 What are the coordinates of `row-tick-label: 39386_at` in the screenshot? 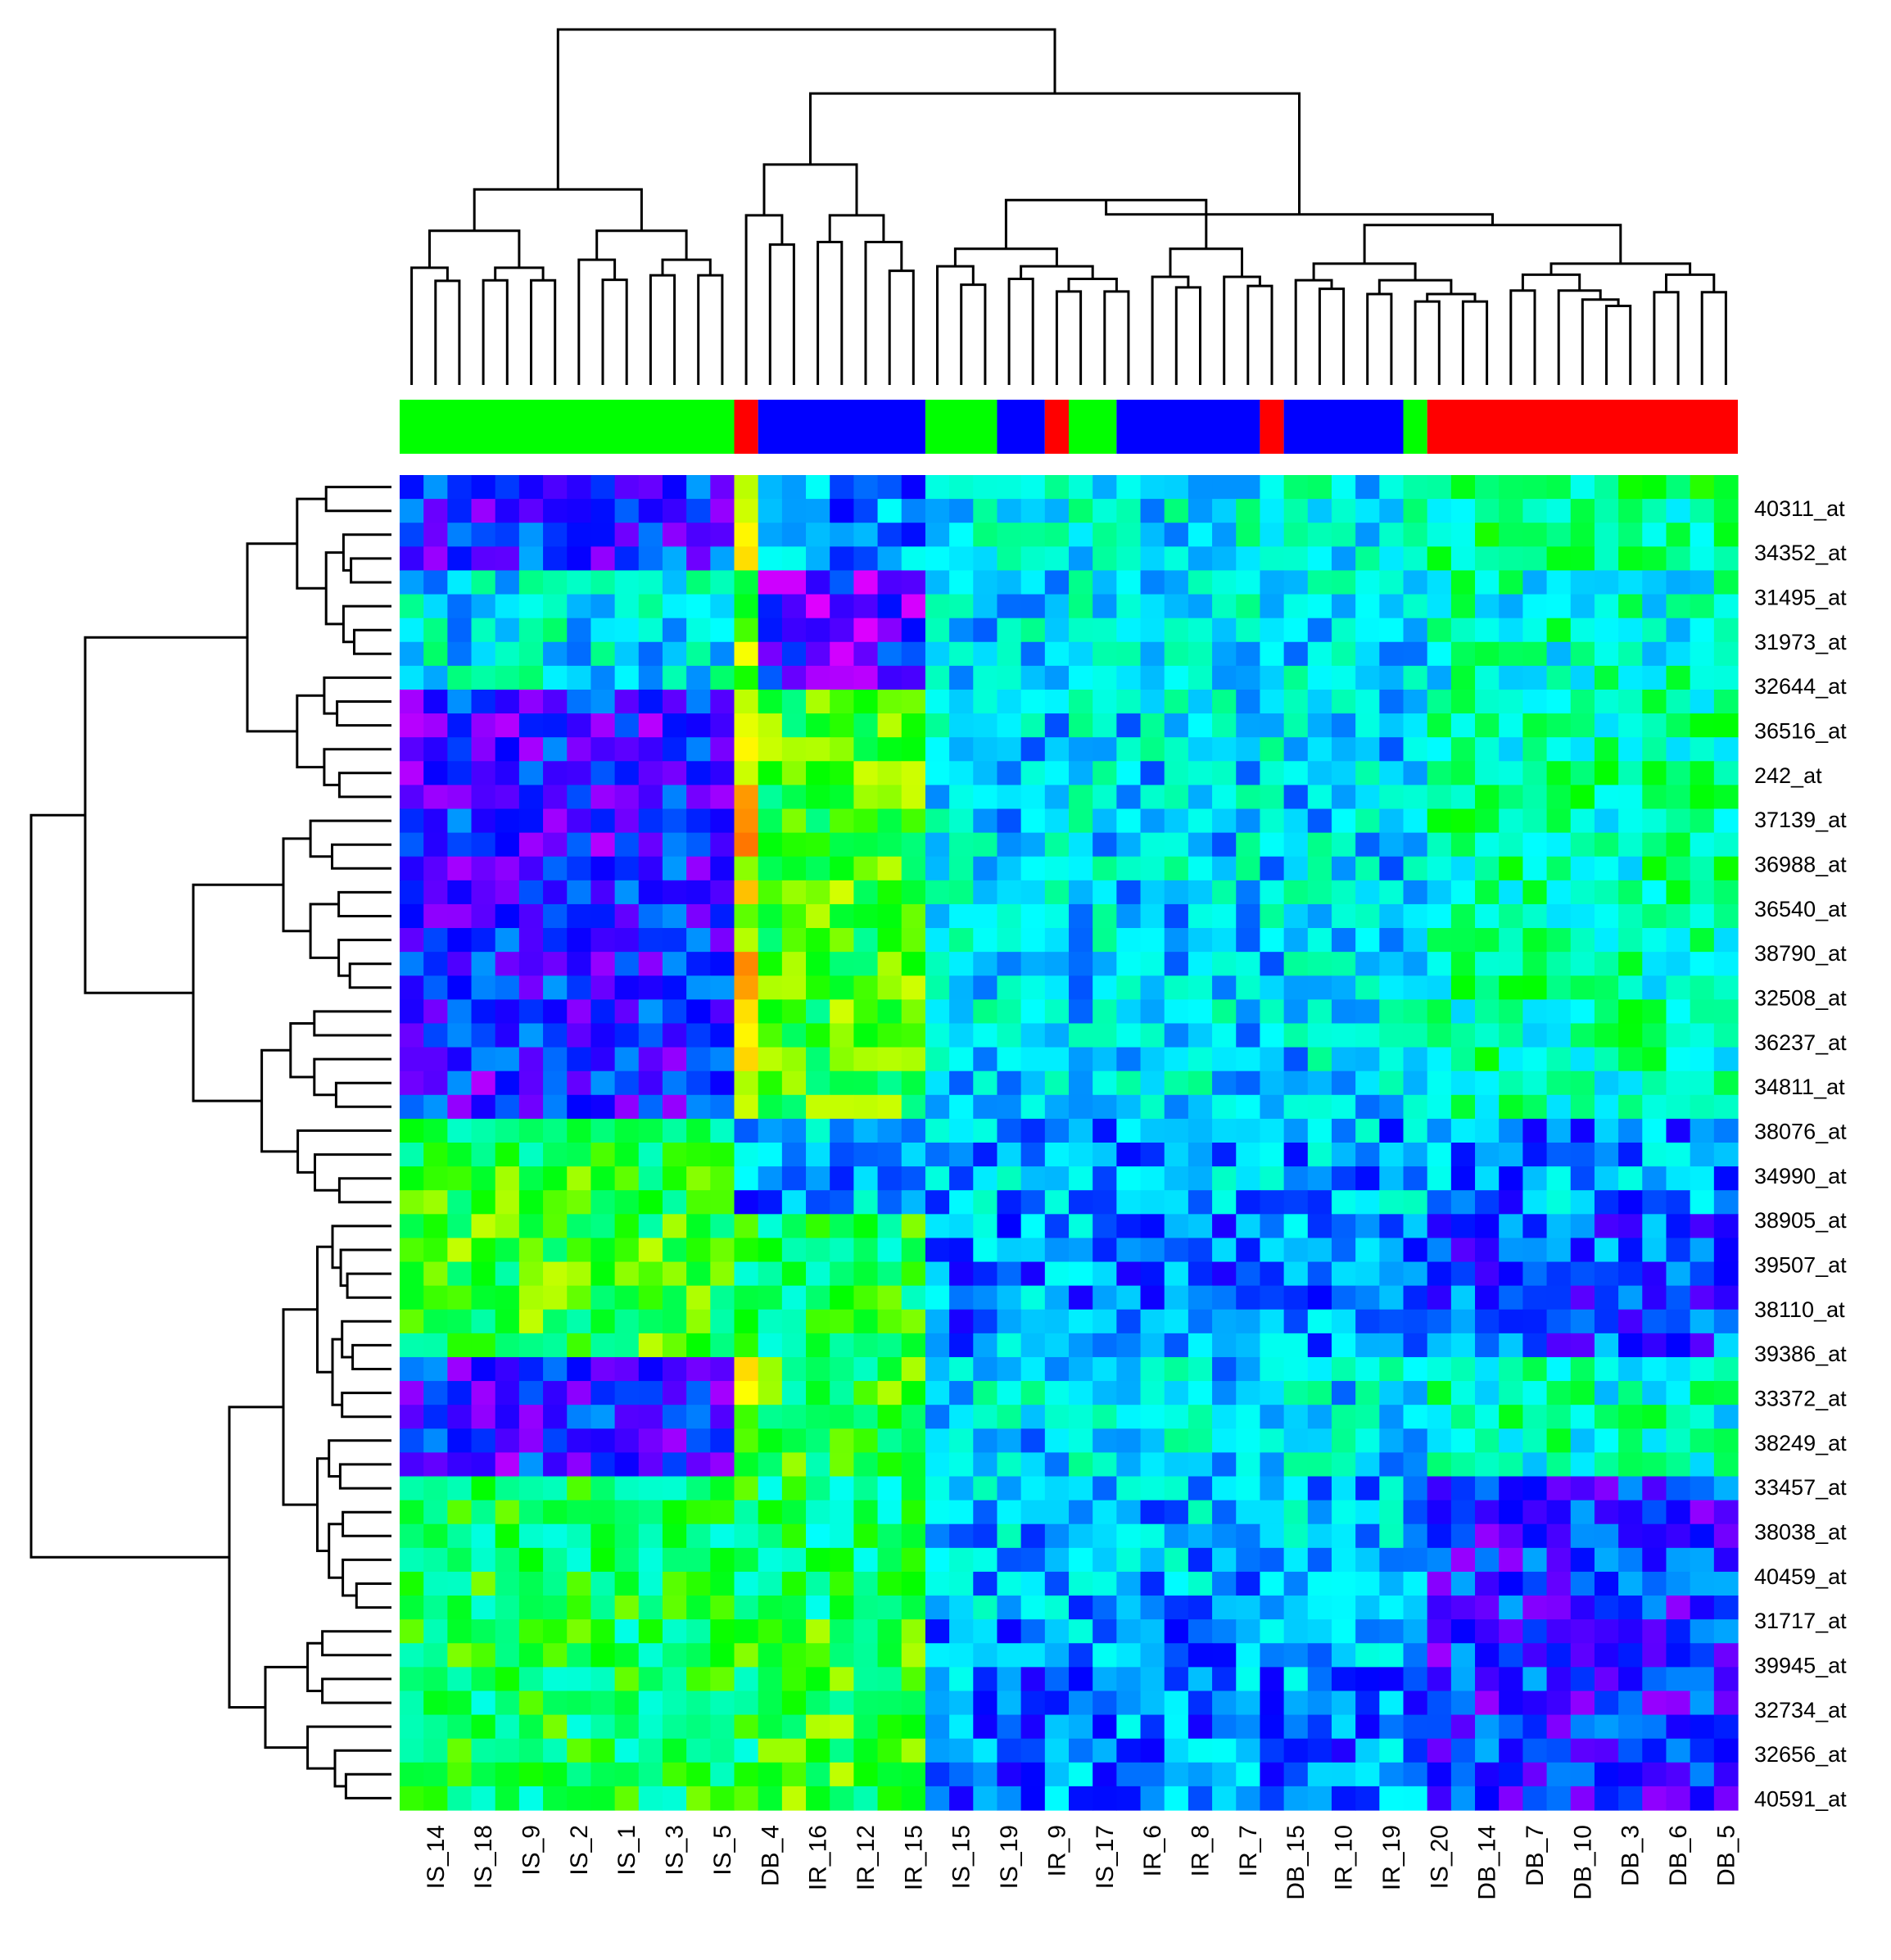 It's located at (1800, 1354).